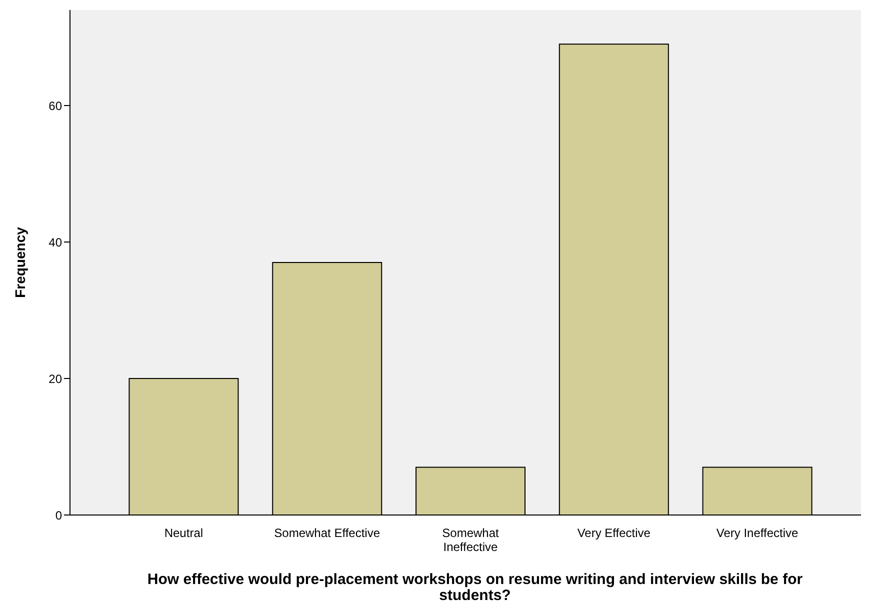  What do you see at coordinates (55, 105) in the screenshot?
I see `y-tick-label: 60` at bounding box center [55, 105].